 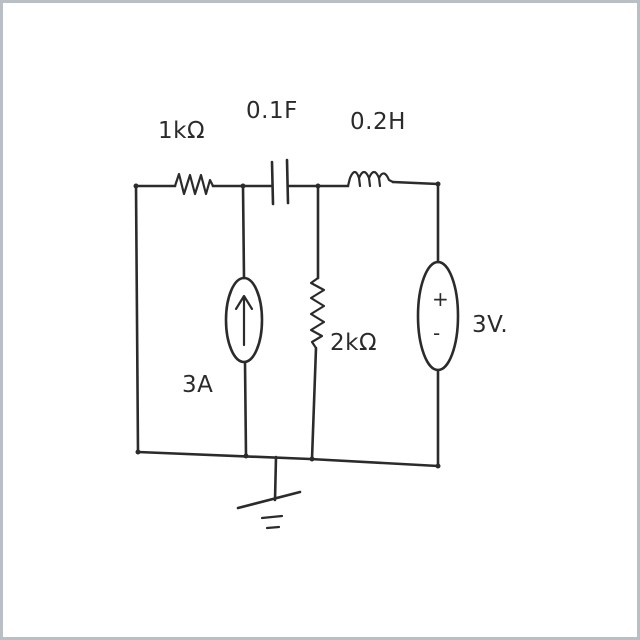 I want to click on voltage-source-symbol, so click(x=438, y=316).